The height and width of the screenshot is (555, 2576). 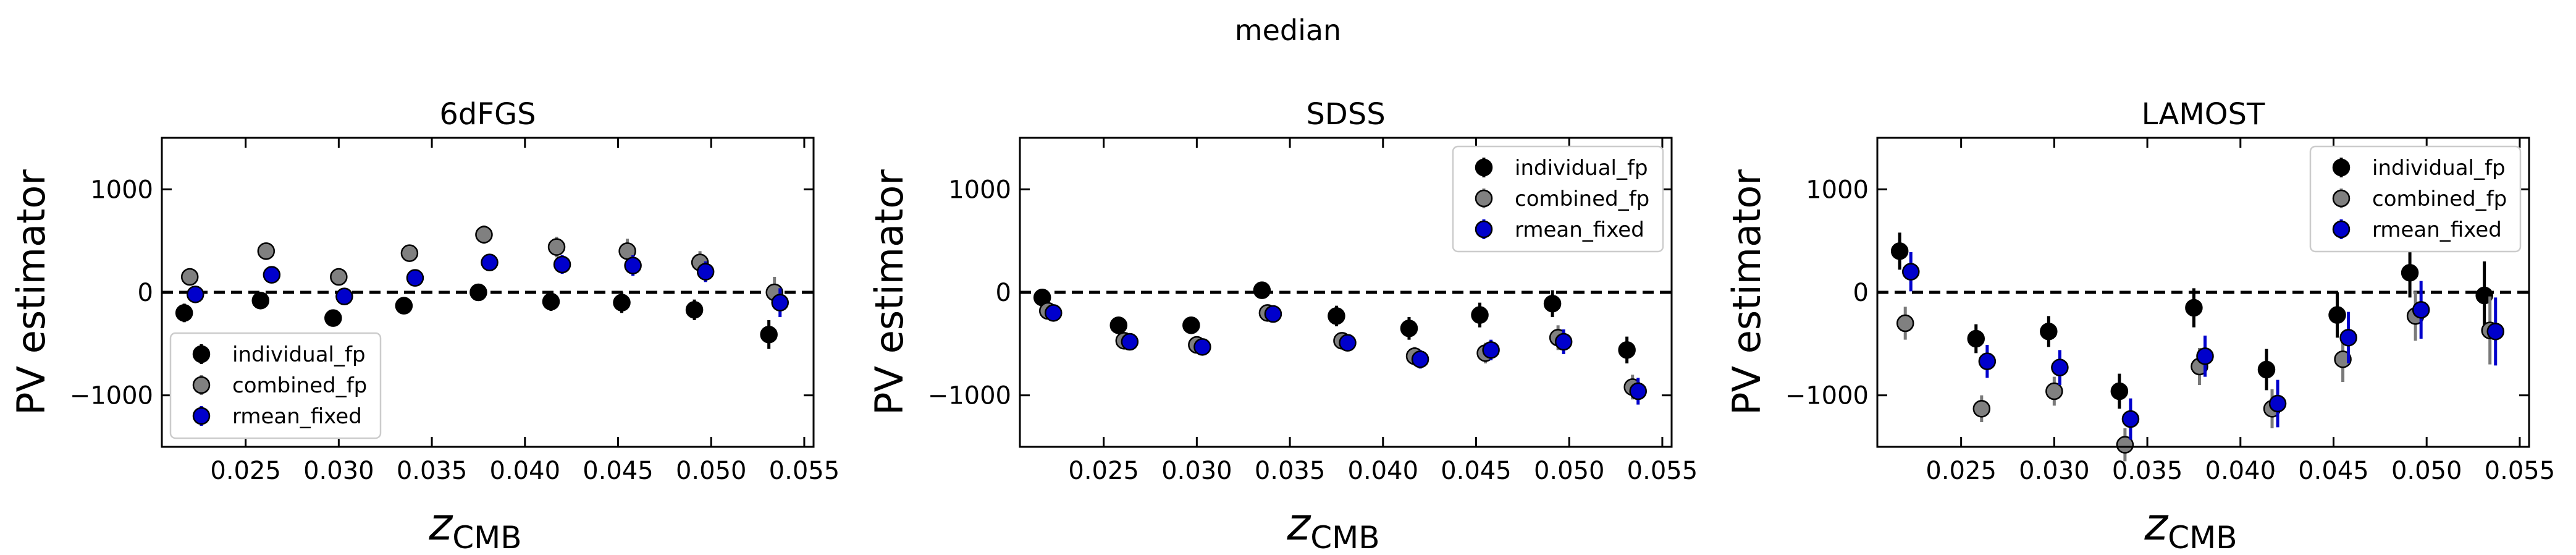 What do you see at coordinates (2520, 471) in the screenshot?
I see `x-tick-label: 0.055` at bounding box center [2520, 471].